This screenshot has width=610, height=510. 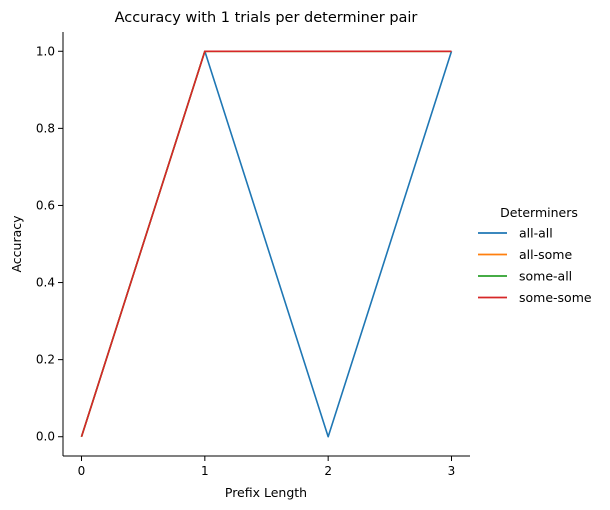 What do you see at coordinates (49, 244) in the screenshot?
I see `y-axis-ticks: 0.0 0.2 0.4 0.6 0.8 1.0` at bounding box center [49, 244].